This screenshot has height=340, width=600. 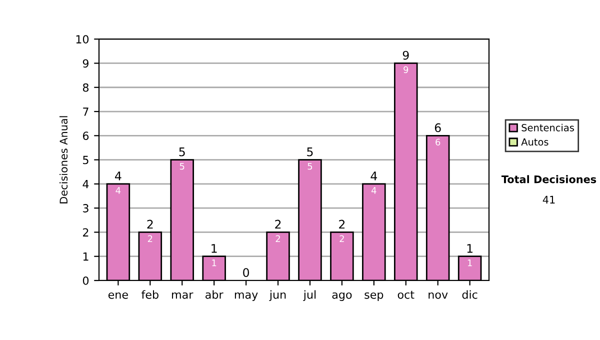 What do you see at coordinates (85, 184) in the screenshot?
I see `y-tick-label: 4` at bounding box center [85, 184].